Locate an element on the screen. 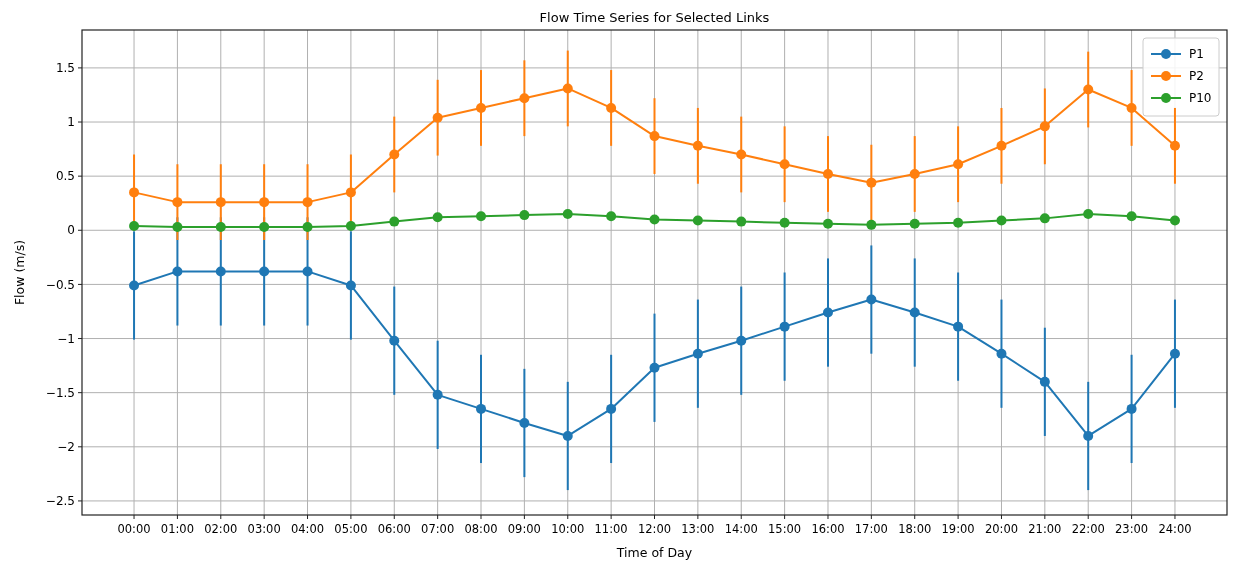  x-tick-label: 21:00 is located at coordinates (1045, 529).